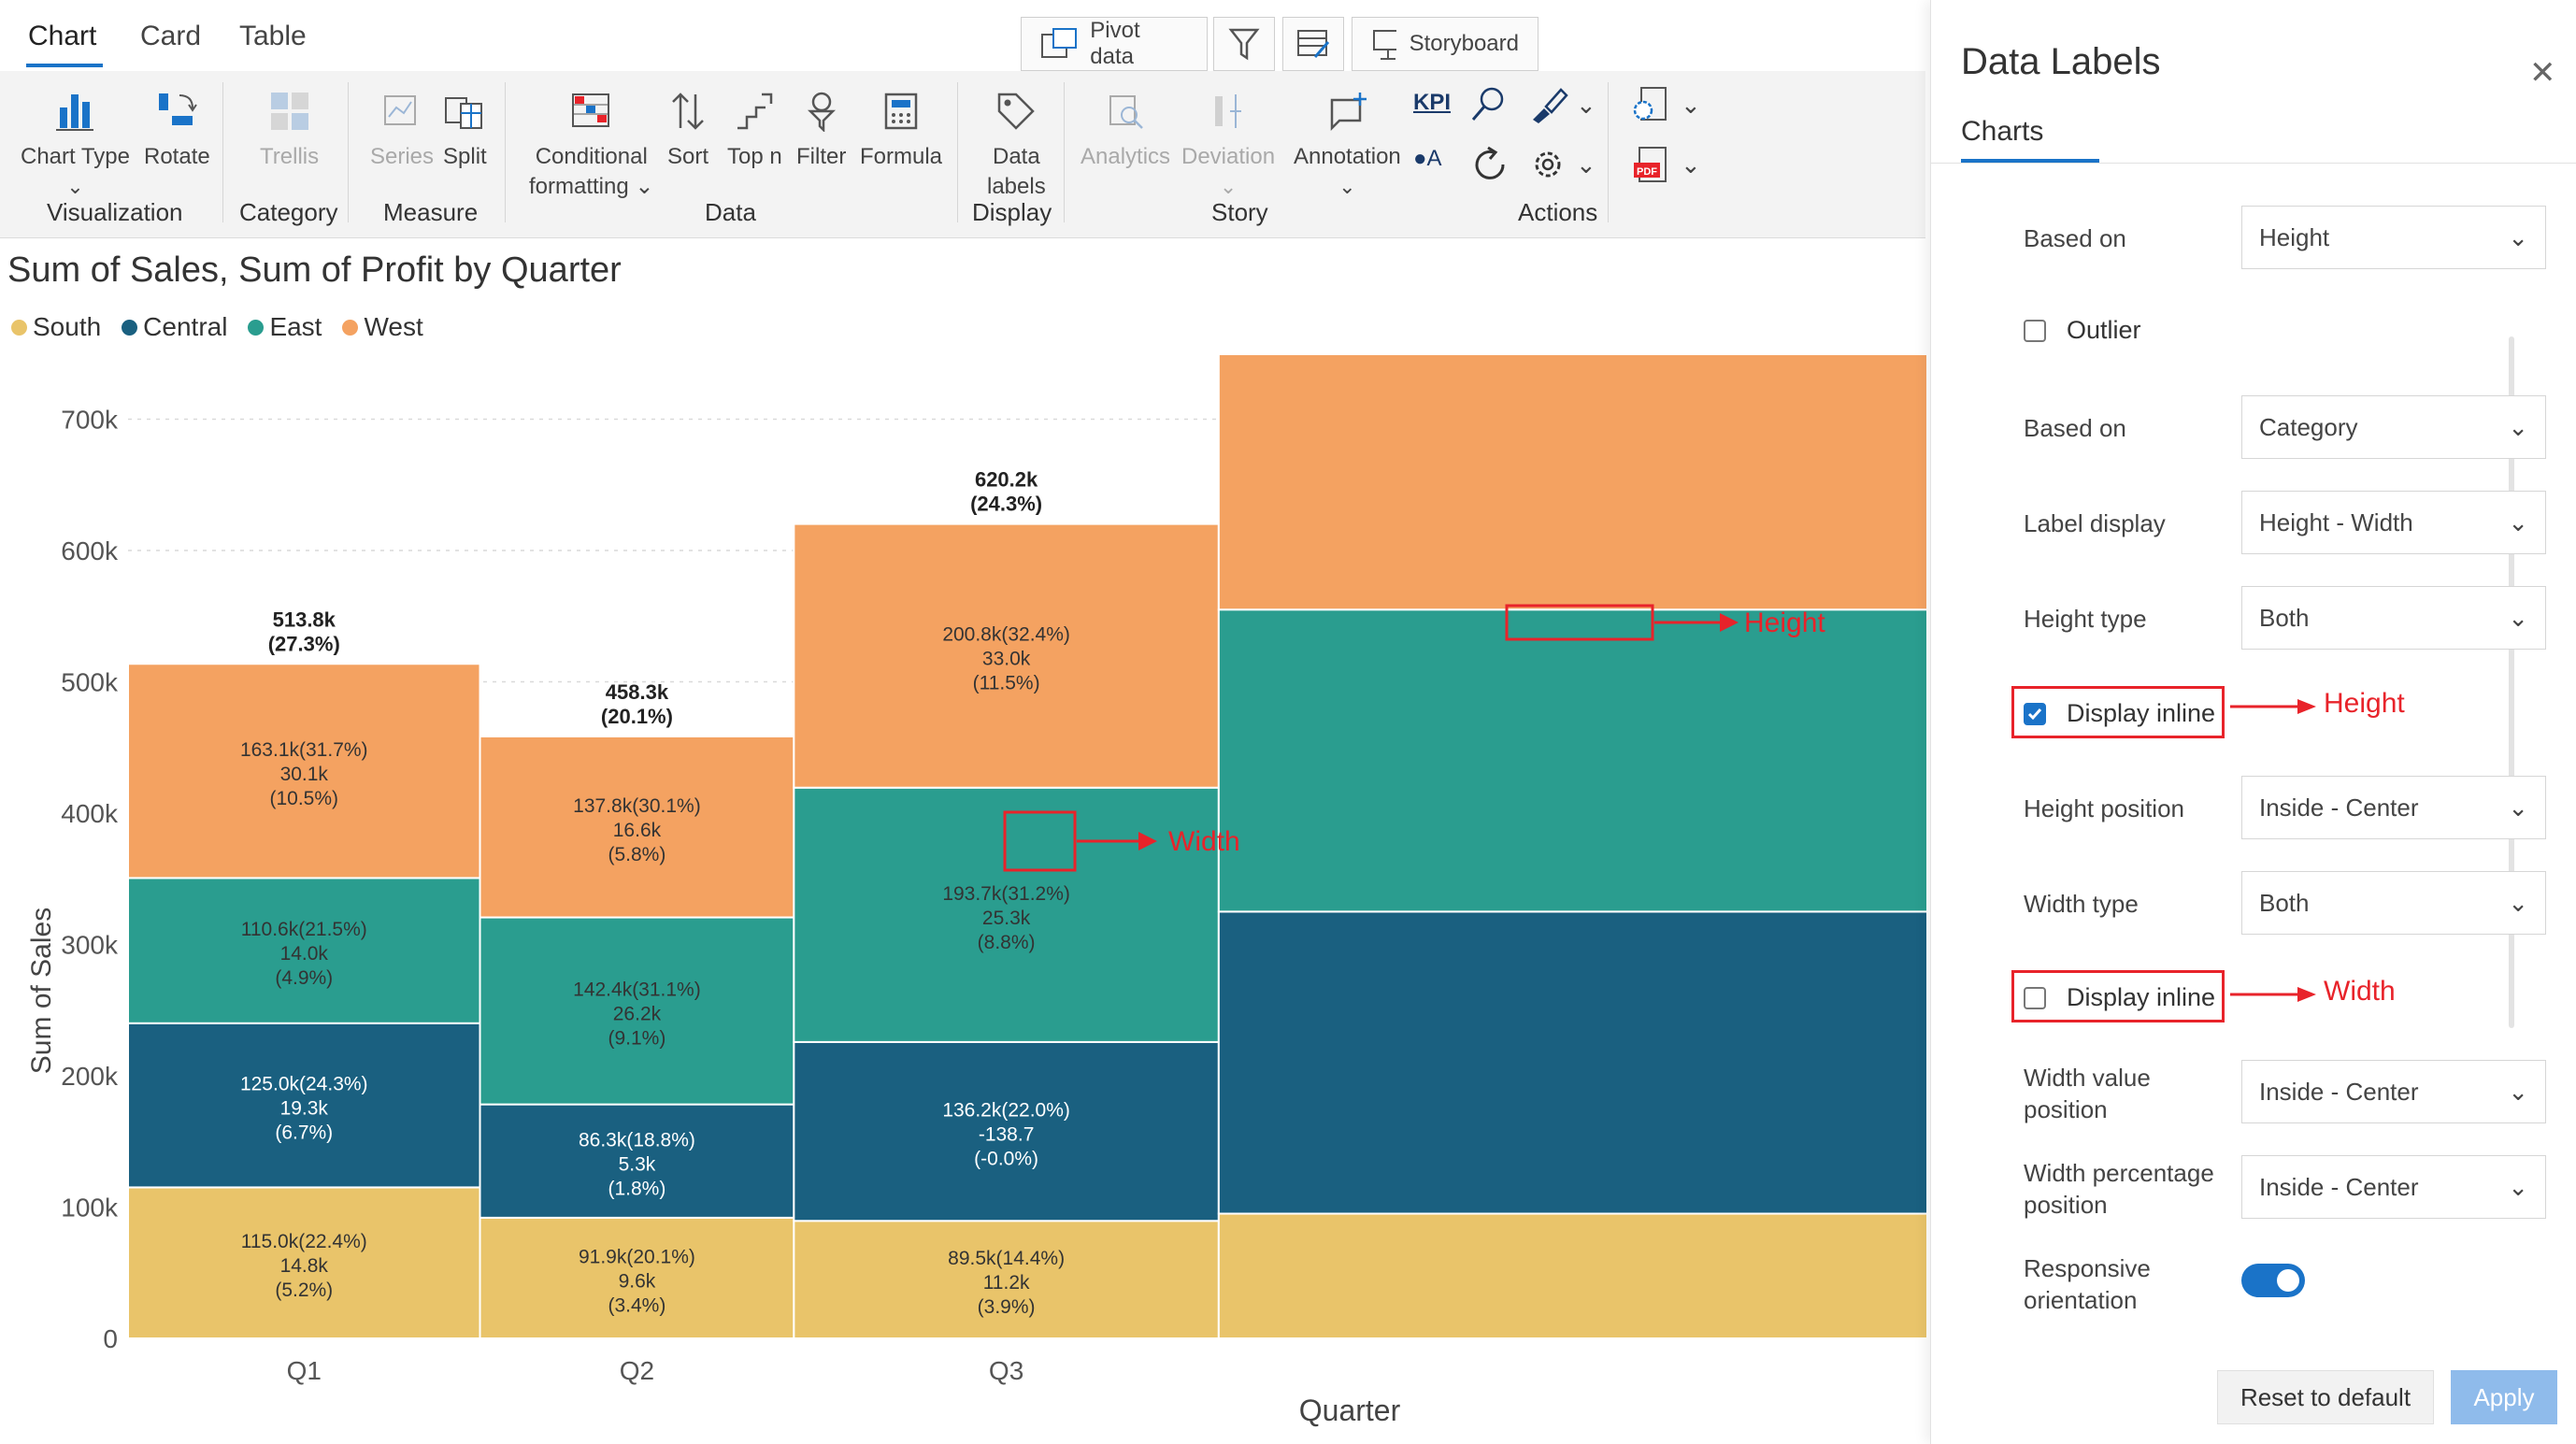  I want to click on panel-tab-charts: Charts, so click(2002, 131).